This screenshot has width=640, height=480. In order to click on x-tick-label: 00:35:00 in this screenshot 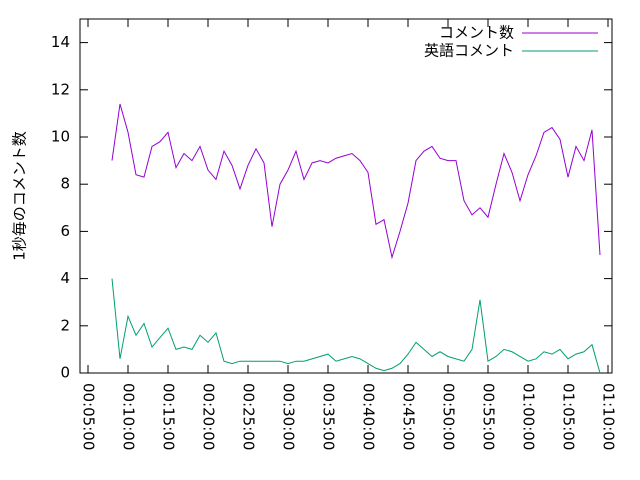, I will do `click(329, 416)`.